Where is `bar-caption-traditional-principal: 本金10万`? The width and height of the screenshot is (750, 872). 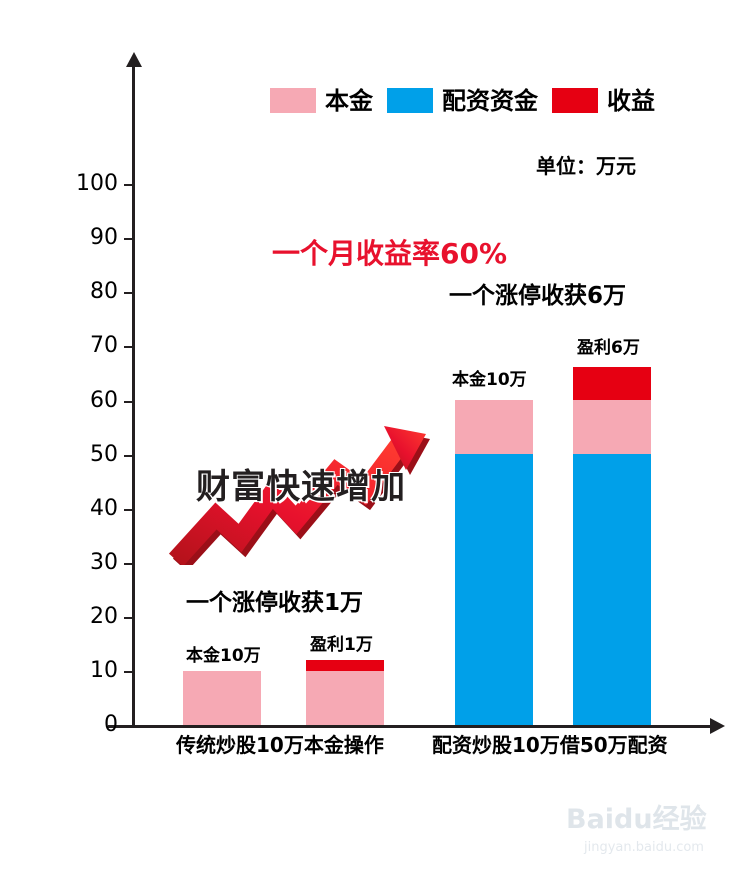 bar-caption-traditional-principal: 本金10万 is located at coordinates (223, 656).